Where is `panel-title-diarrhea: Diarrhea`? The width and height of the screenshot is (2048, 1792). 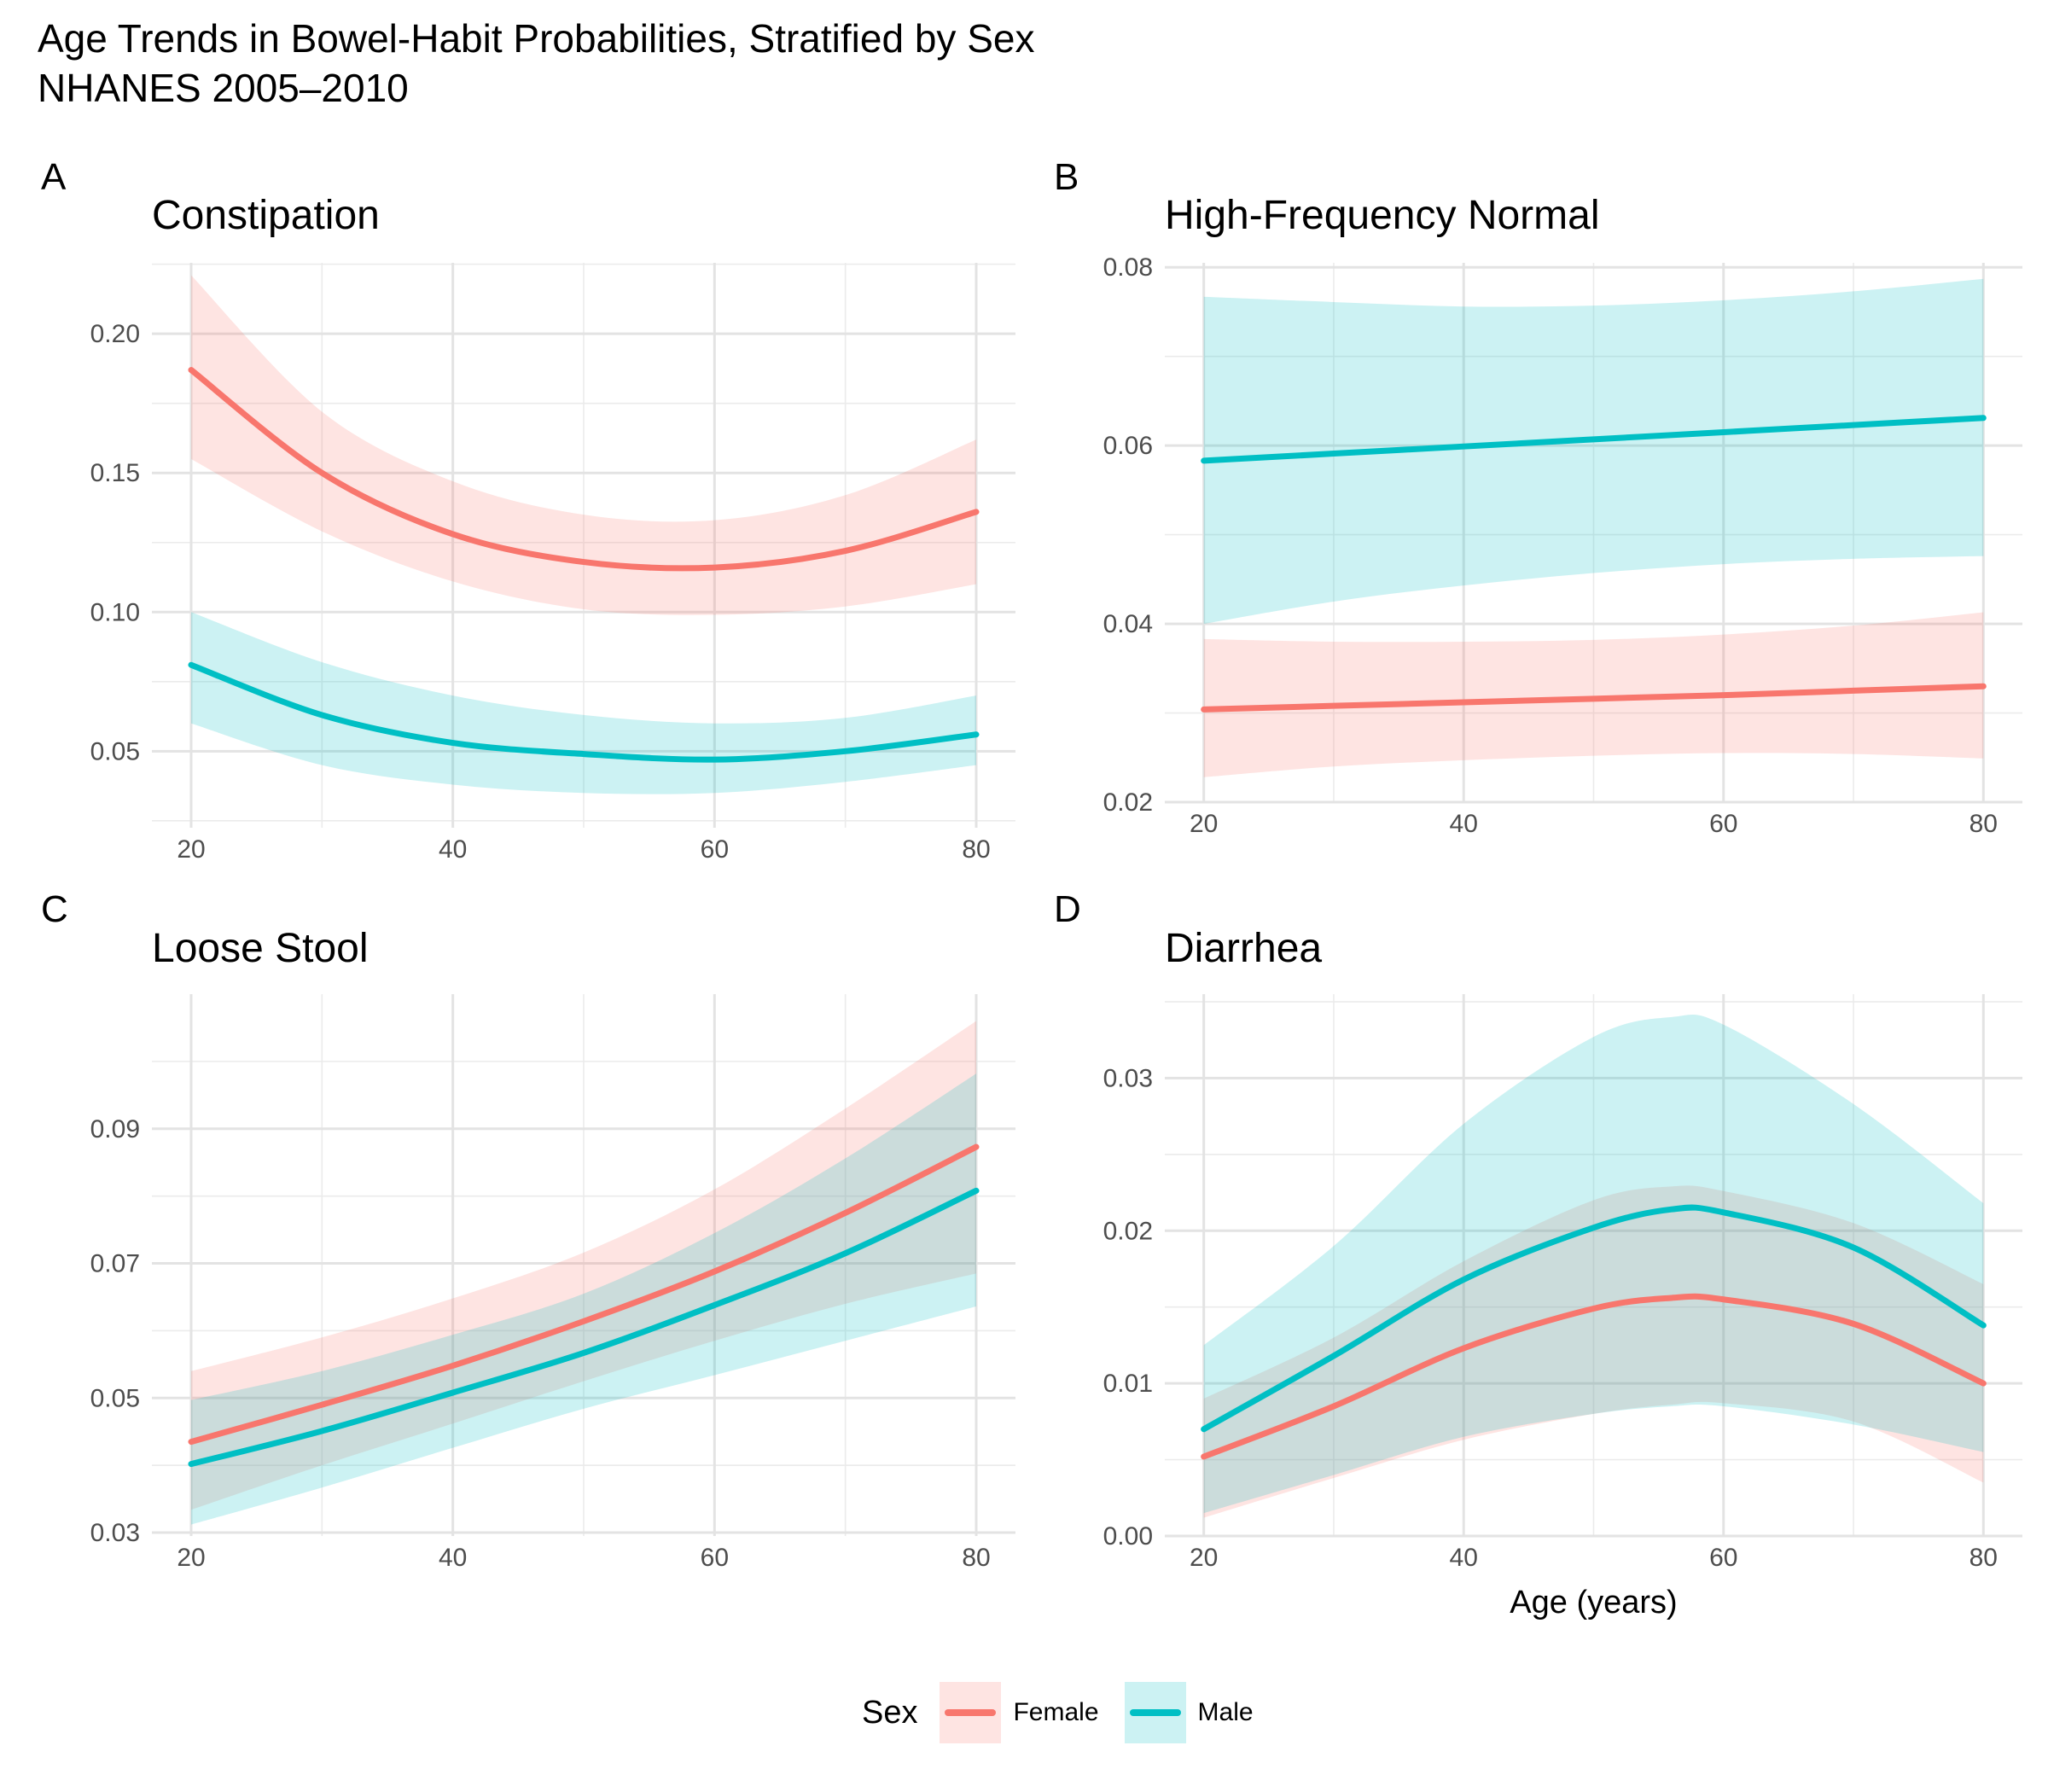 panel-title-diarrhea: Diarrhea is located at coordinates (1243, 949).